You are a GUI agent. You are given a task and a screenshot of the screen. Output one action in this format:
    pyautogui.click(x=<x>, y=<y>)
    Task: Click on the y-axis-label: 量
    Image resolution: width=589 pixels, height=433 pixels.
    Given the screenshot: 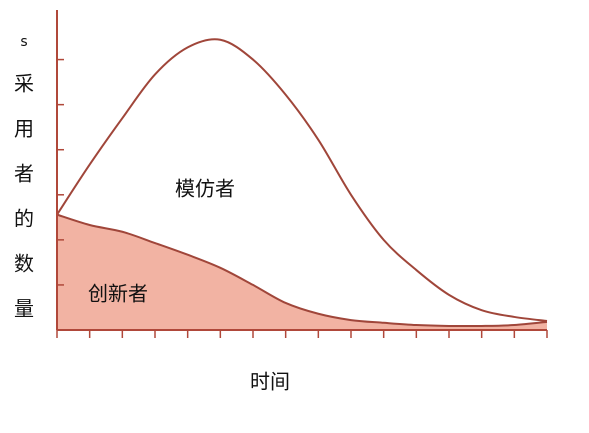 What is the action you would take?
    pyautogui.click(x=24, y=309)
    